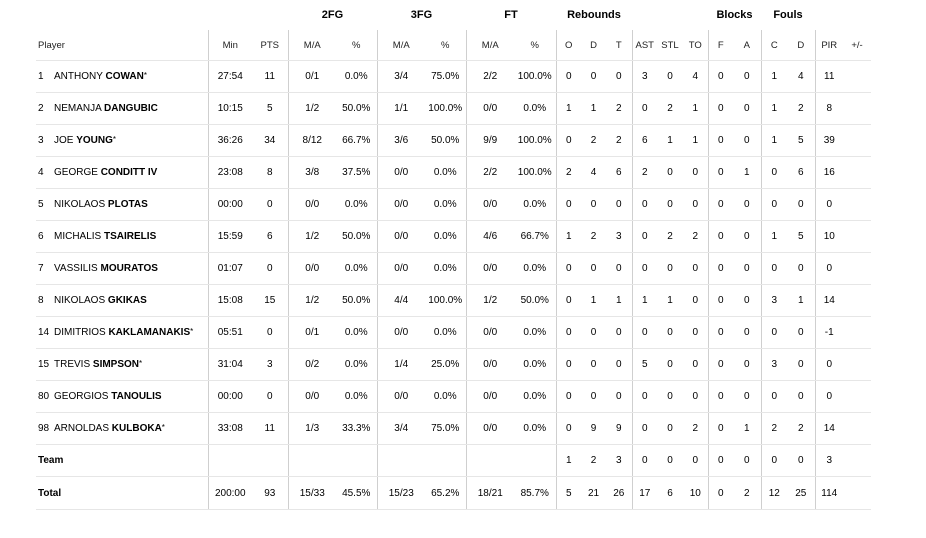 Image resolution: width=926 pixels, height=538 pixels. Describe the element at coordinates (773, 204) in the screenshot. I see `cell-foul-c: 0` at that location.